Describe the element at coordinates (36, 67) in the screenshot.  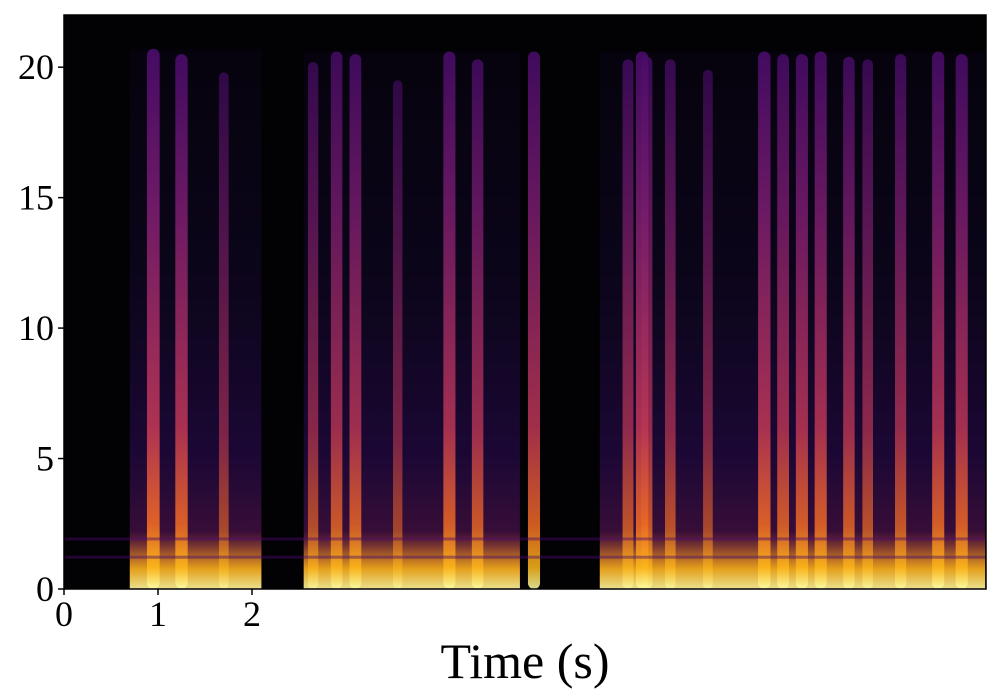
I see `y-tick-label-20: 20` at that location.